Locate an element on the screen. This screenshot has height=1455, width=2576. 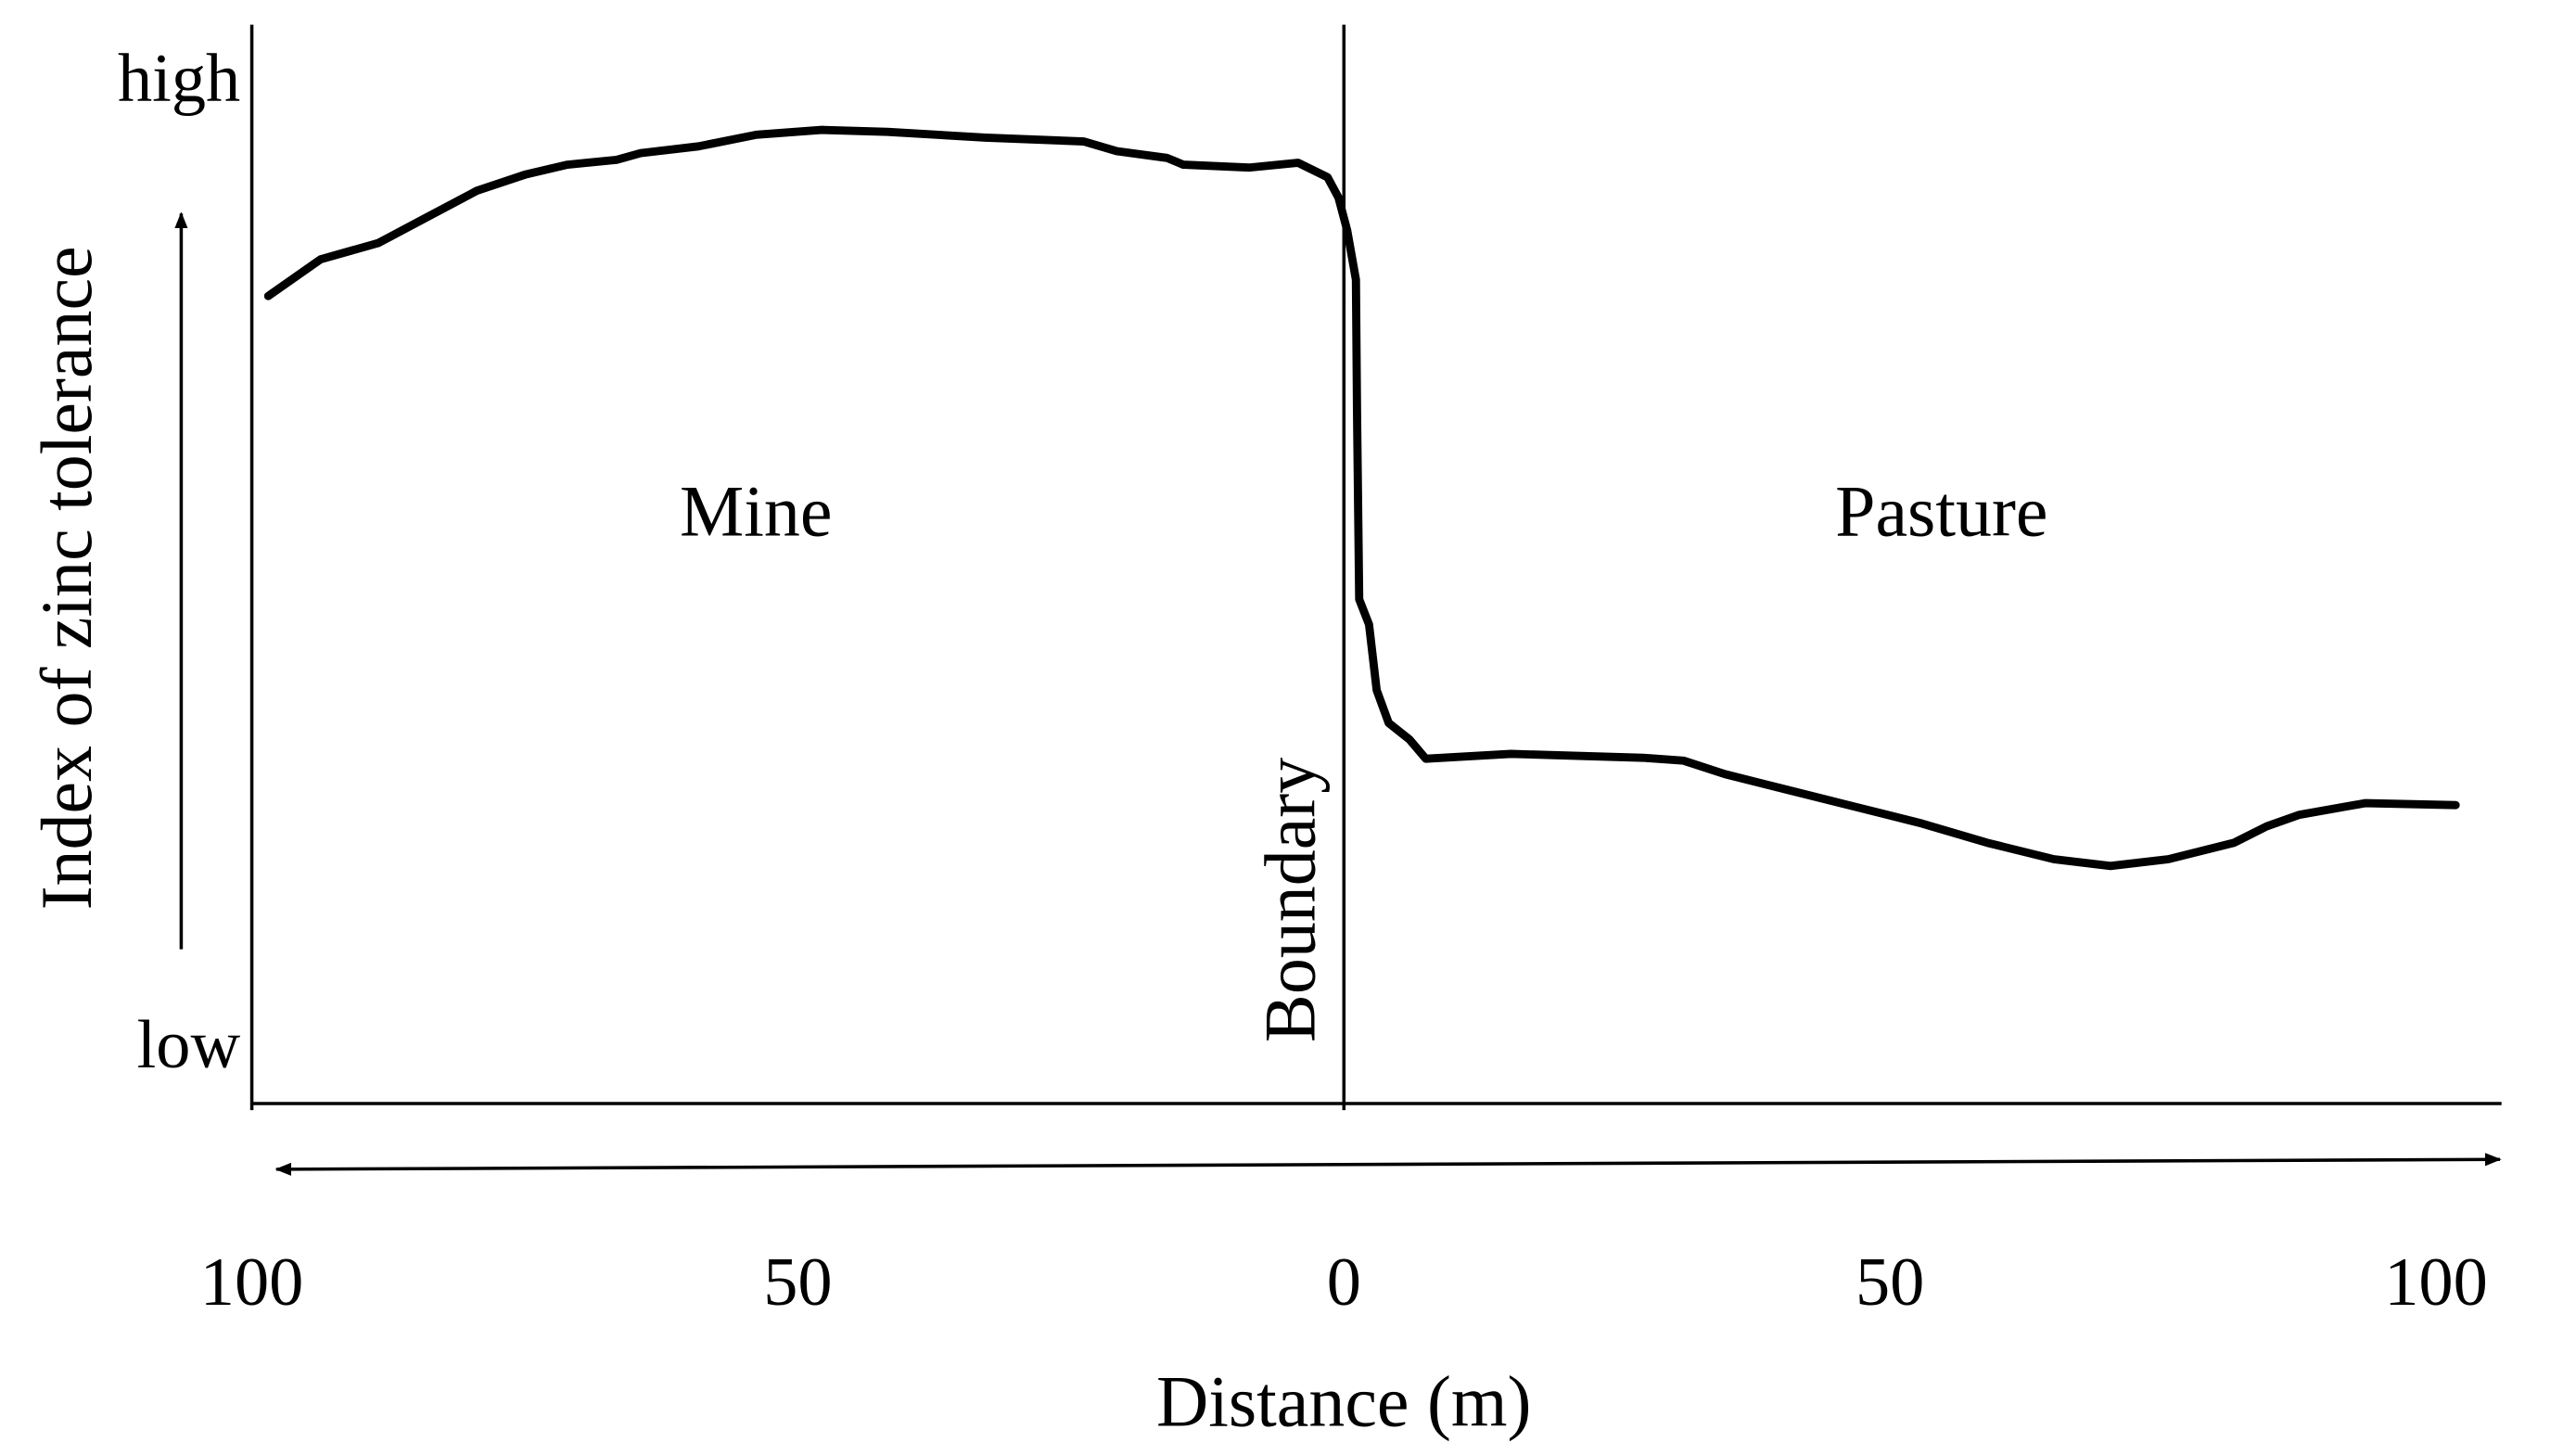
y-tick-label: low is located at coordinates (189, 1045).